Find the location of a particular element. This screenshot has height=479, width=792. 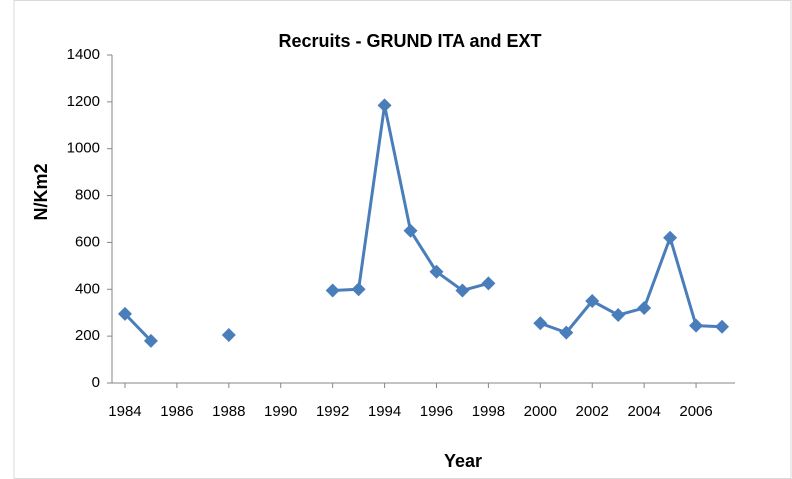

x-tick-label: 1988 is located at coordinates (228, 411).